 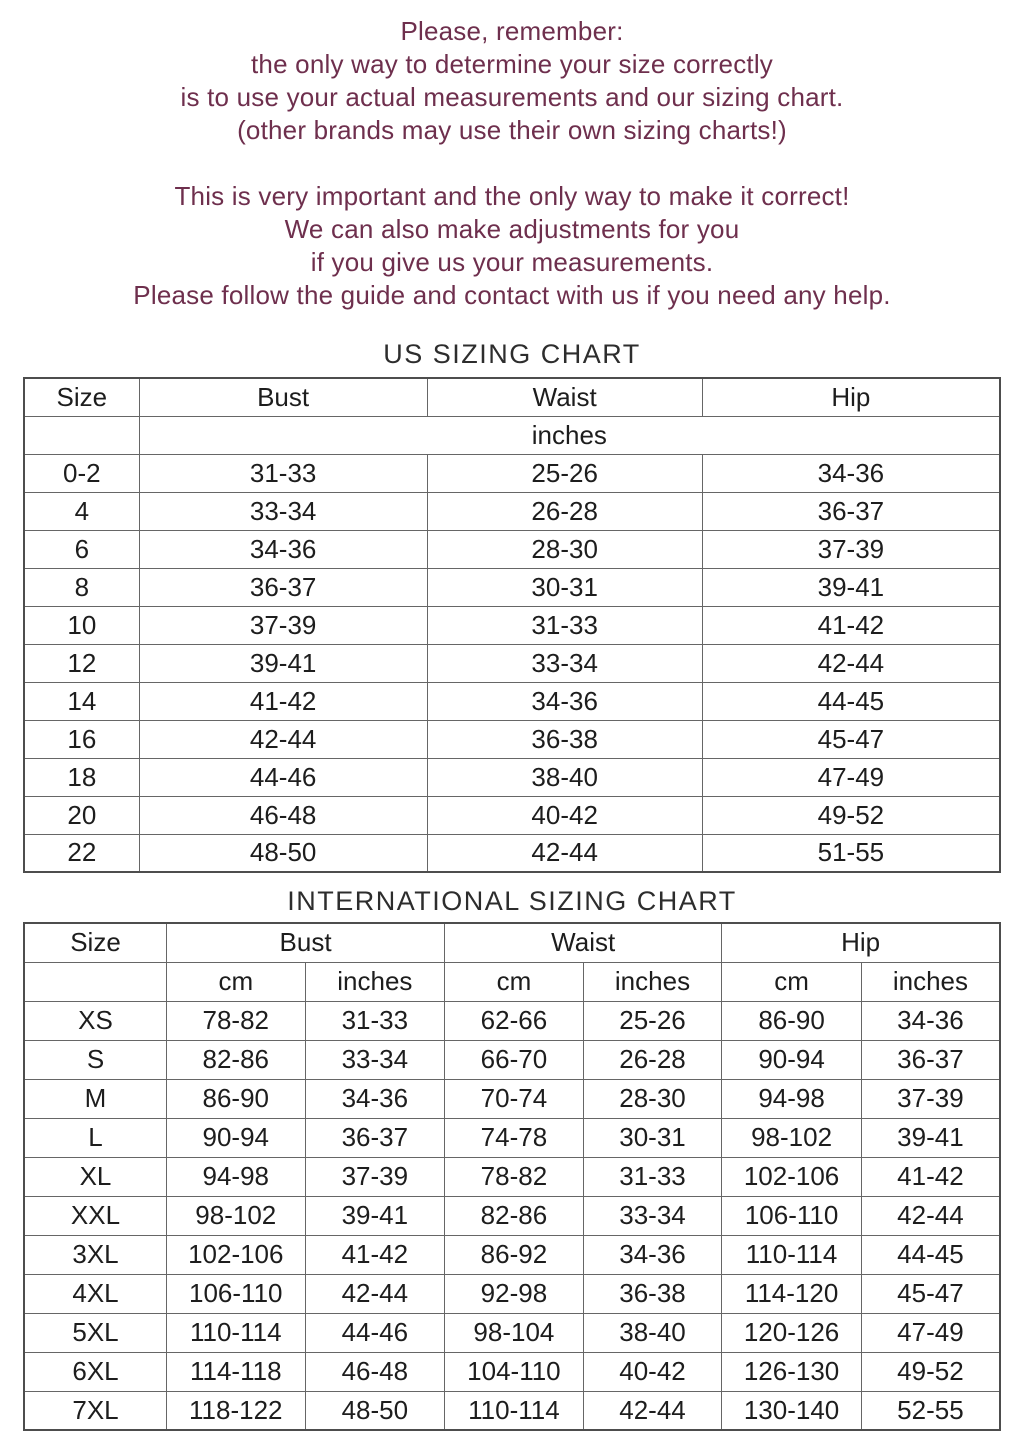 I want to click on cell-hip: 39-41, so click(x=851, y=587).